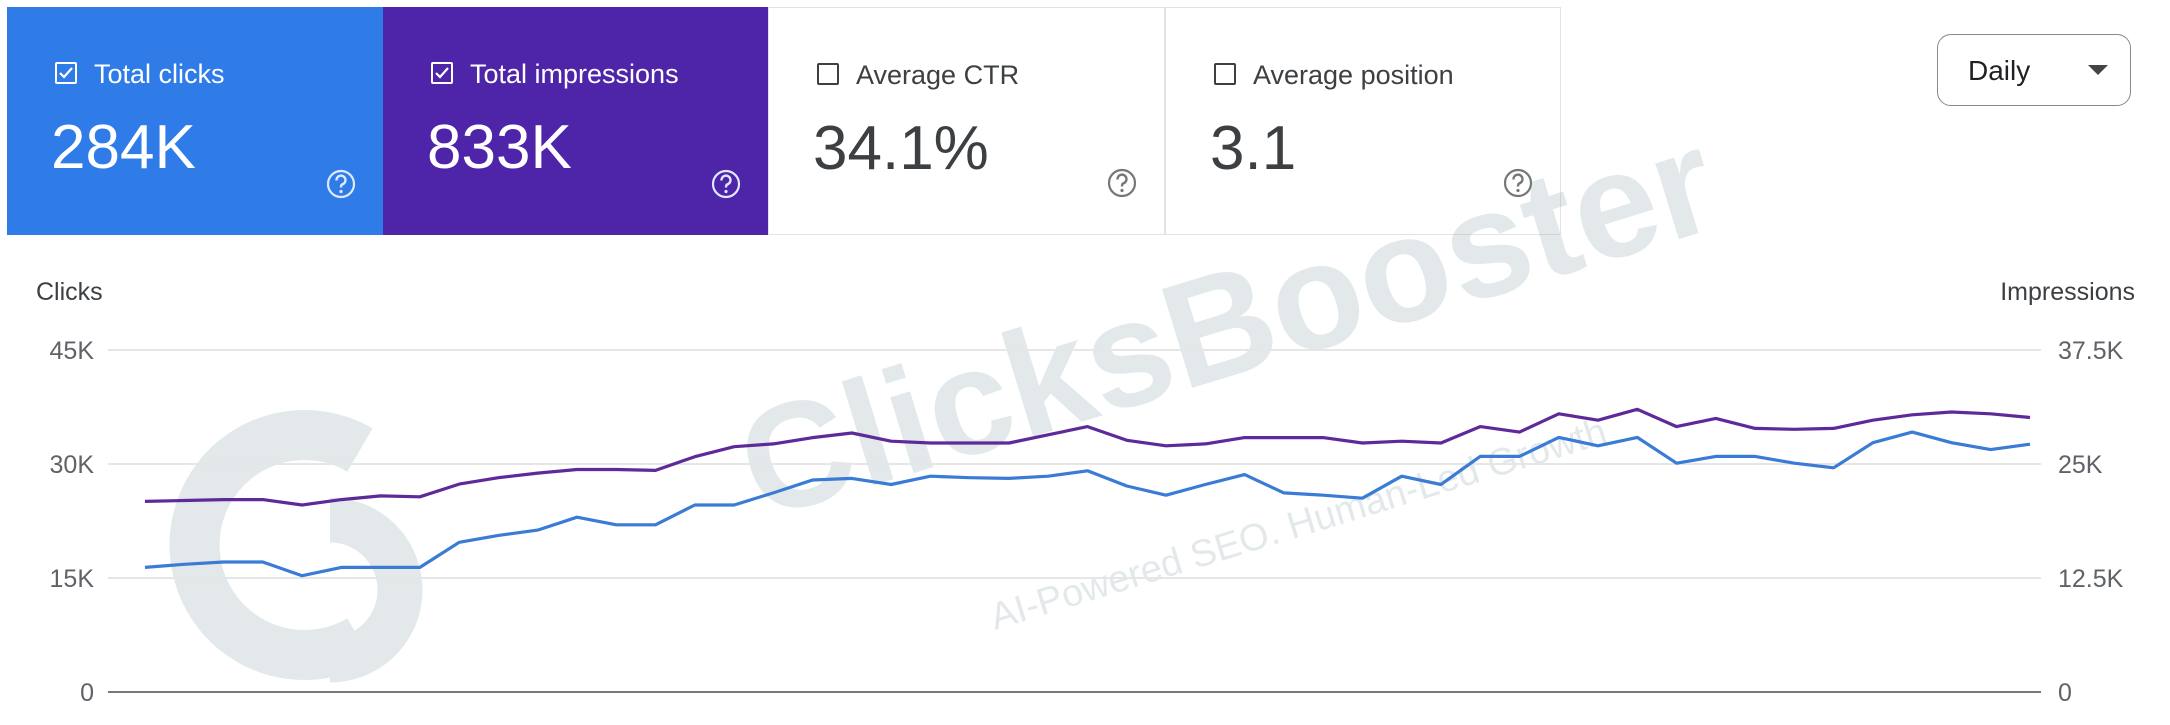 The width and height of the screenshot is (2170, 725). I want to click on y2-tick-label: 0, so click(2065, 693).